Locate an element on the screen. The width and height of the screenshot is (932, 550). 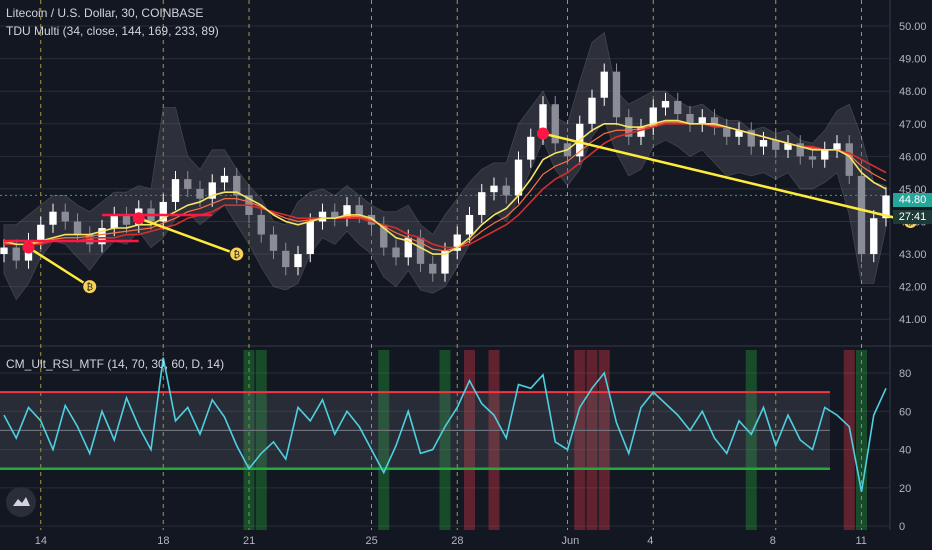
rsi-tick-label: 80 is located at coordinates (905, 374).